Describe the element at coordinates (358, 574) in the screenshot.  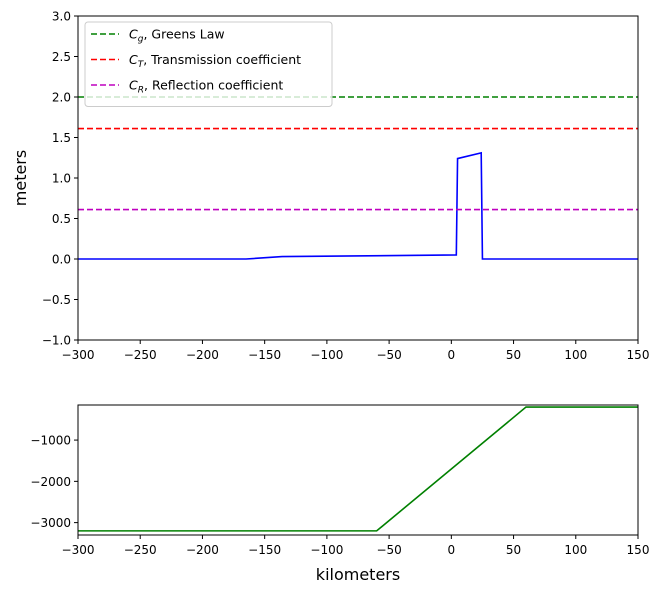
I see `x-axis-label: kilometers` at that location.